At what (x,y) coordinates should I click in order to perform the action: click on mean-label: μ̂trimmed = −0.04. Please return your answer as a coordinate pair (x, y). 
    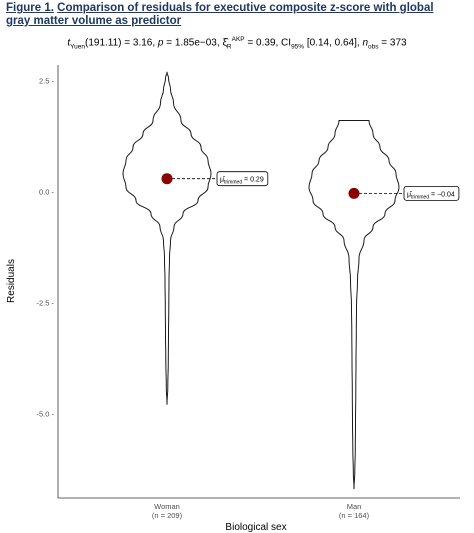
    Looking at the image, I should click on (431, 195).